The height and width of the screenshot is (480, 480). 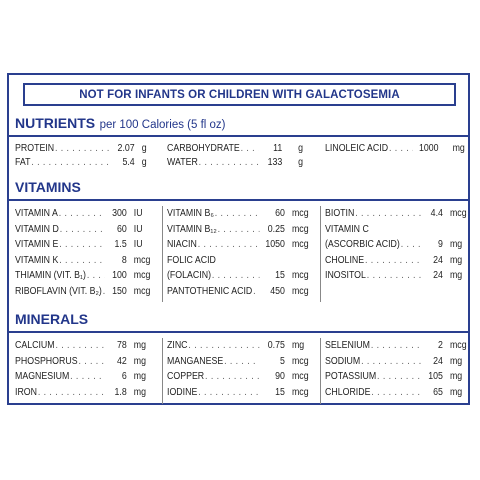 I want to click on mineral-row: CALCIUM 78 mg, so click(x=83, y=346).